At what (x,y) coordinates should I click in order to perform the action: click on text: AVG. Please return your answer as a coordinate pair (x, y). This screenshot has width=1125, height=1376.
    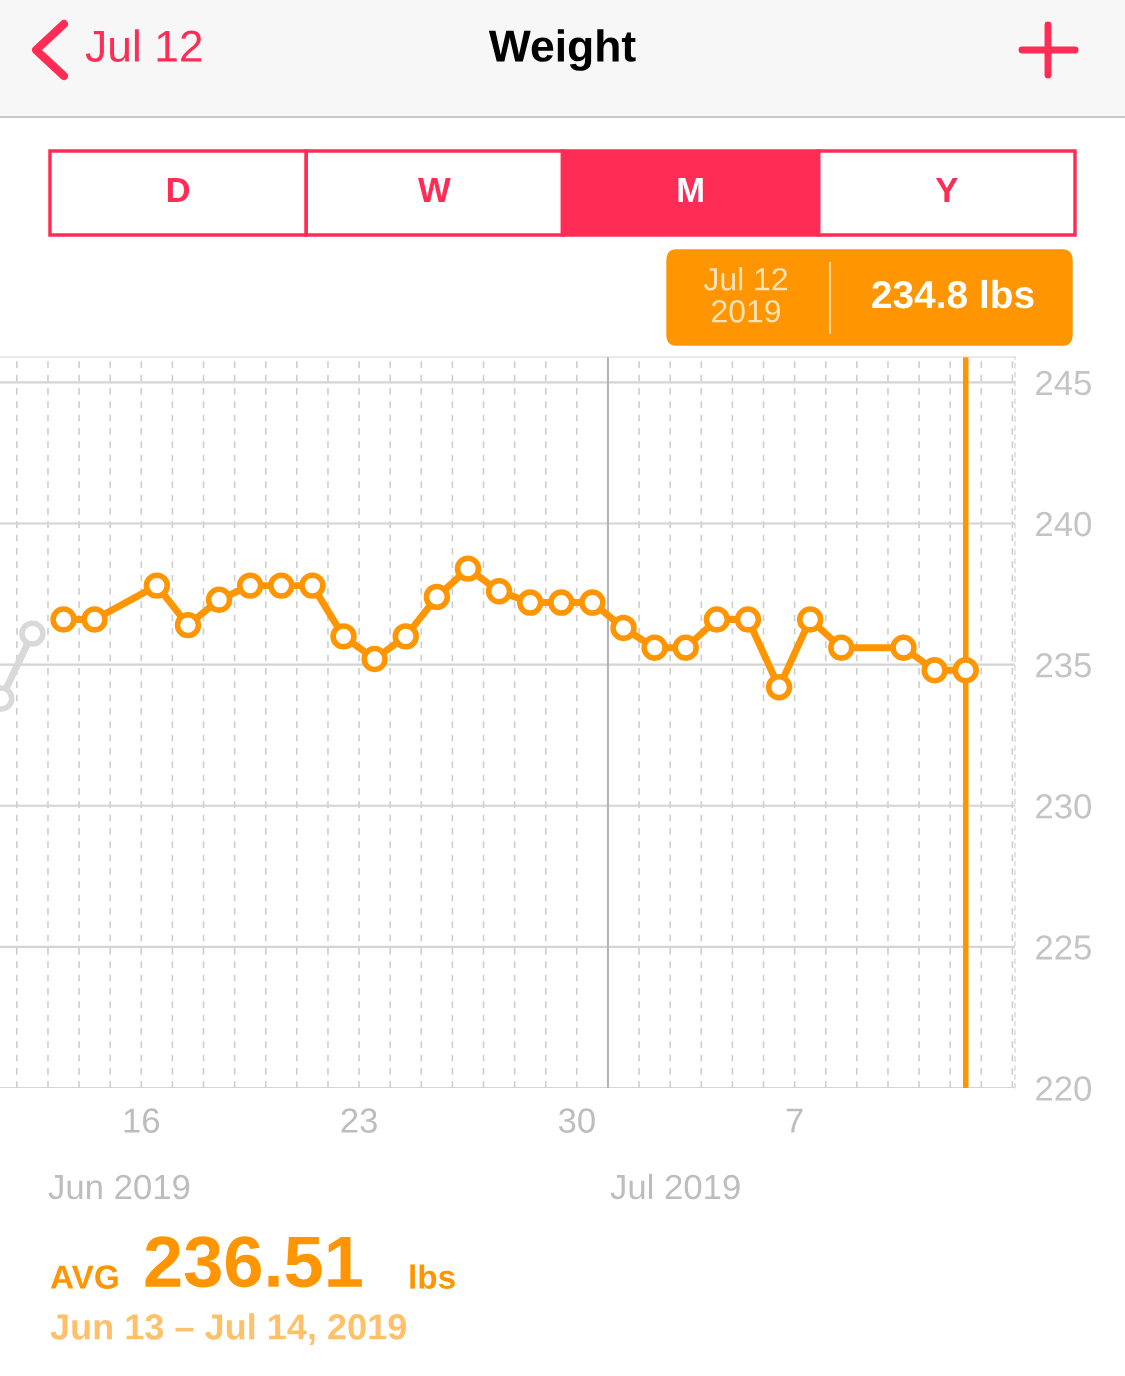
    Looking at the image, I should click on (84, 1277).